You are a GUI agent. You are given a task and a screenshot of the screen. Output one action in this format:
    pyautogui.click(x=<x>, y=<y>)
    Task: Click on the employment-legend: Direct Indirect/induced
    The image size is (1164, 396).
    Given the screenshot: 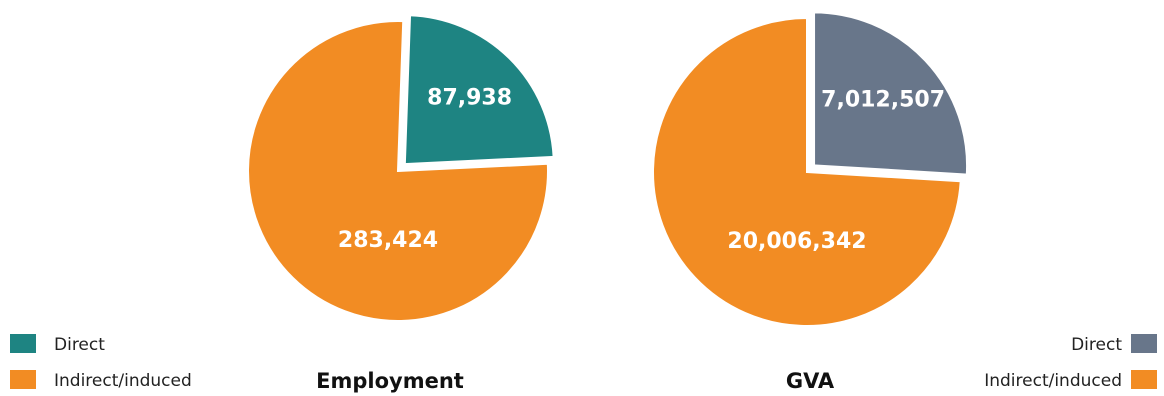 What is the action you would take?
    pyautogui.click(x=101, y=362)
    